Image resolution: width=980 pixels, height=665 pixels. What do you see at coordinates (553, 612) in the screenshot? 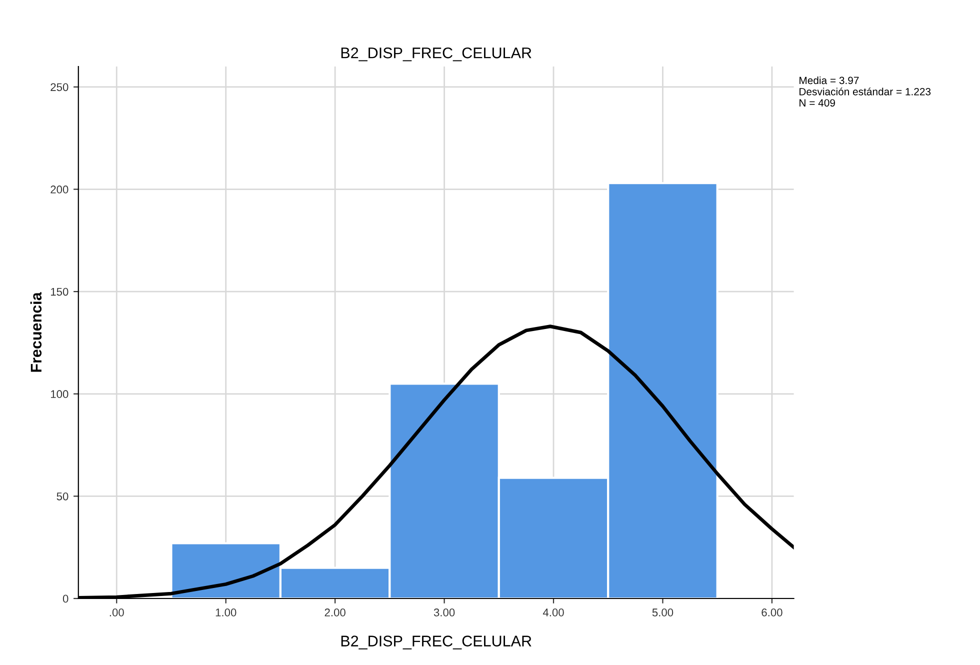
I see `x-tick-label: 4.00` at bounding box center [553, 612].